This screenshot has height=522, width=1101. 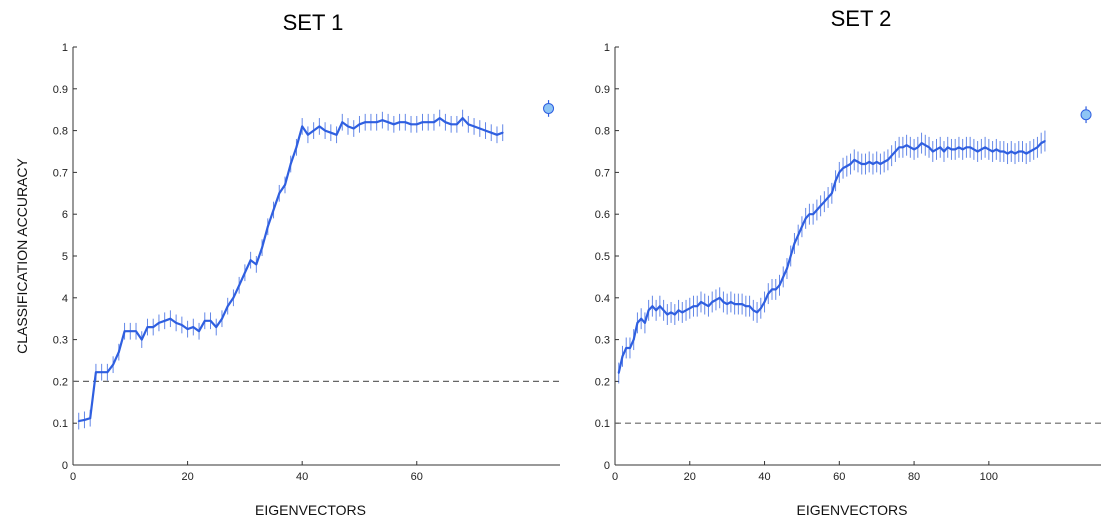 What do you see at coordinates (60, 90) in the screenshot?
I see `y-tick-label: 0.9` at bounding box center [60, 90].